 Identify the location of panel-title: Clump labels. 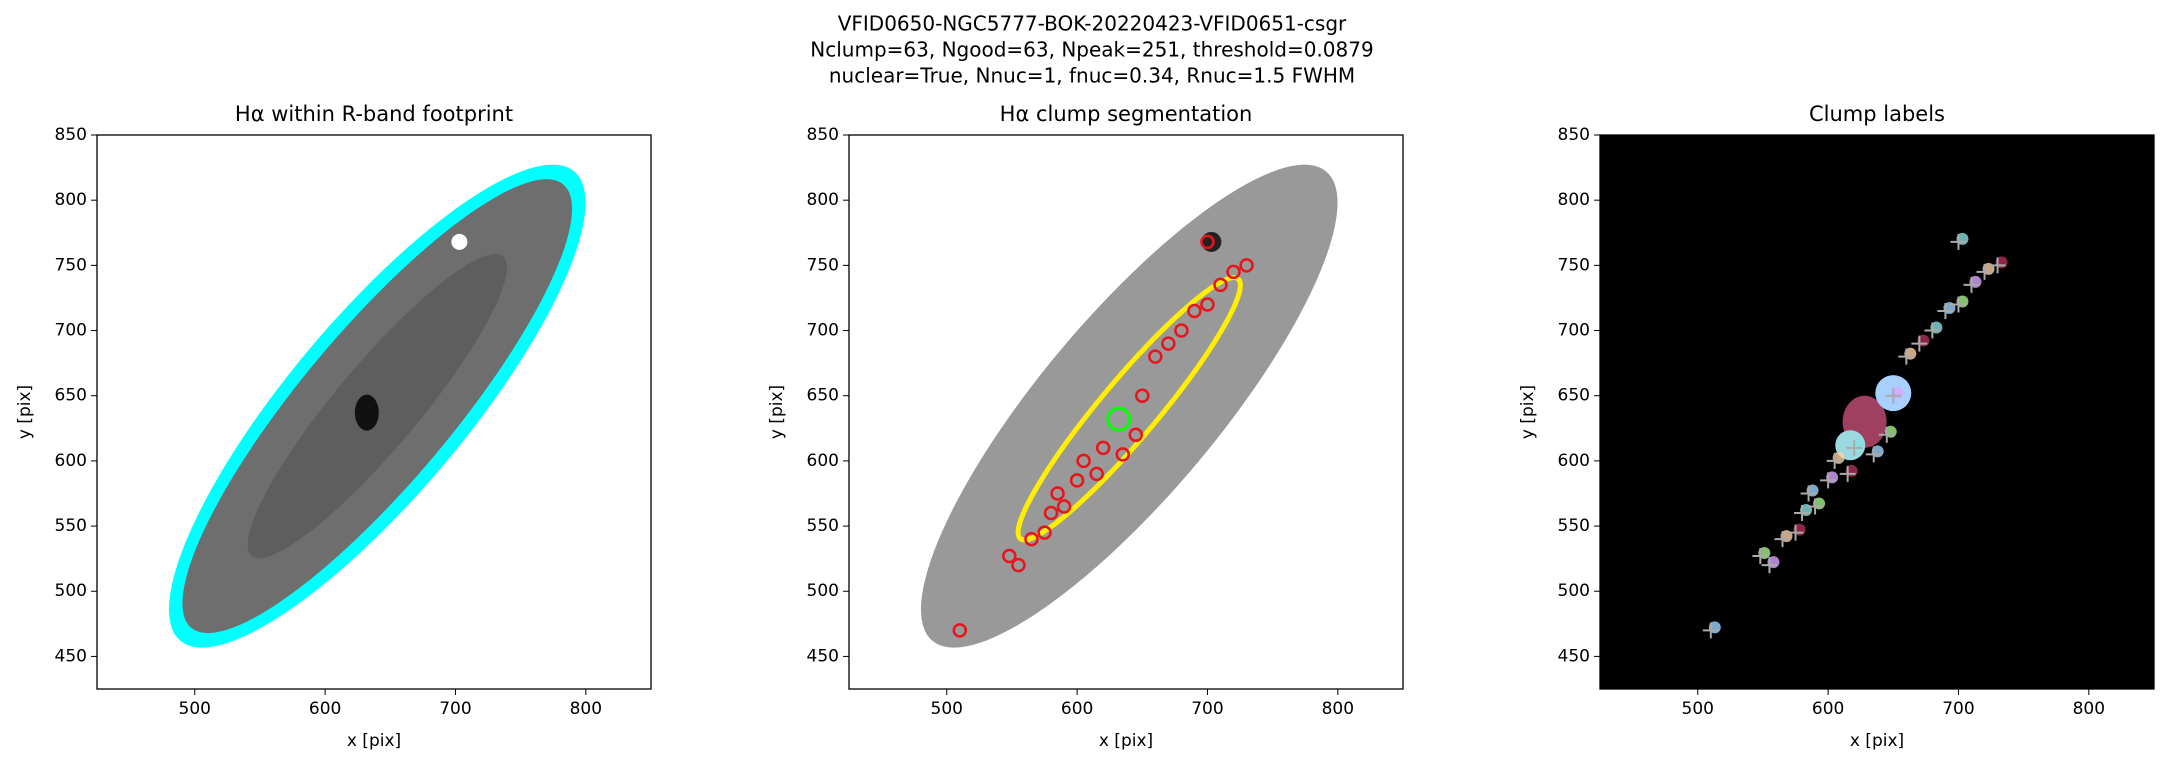
(1877, 114).